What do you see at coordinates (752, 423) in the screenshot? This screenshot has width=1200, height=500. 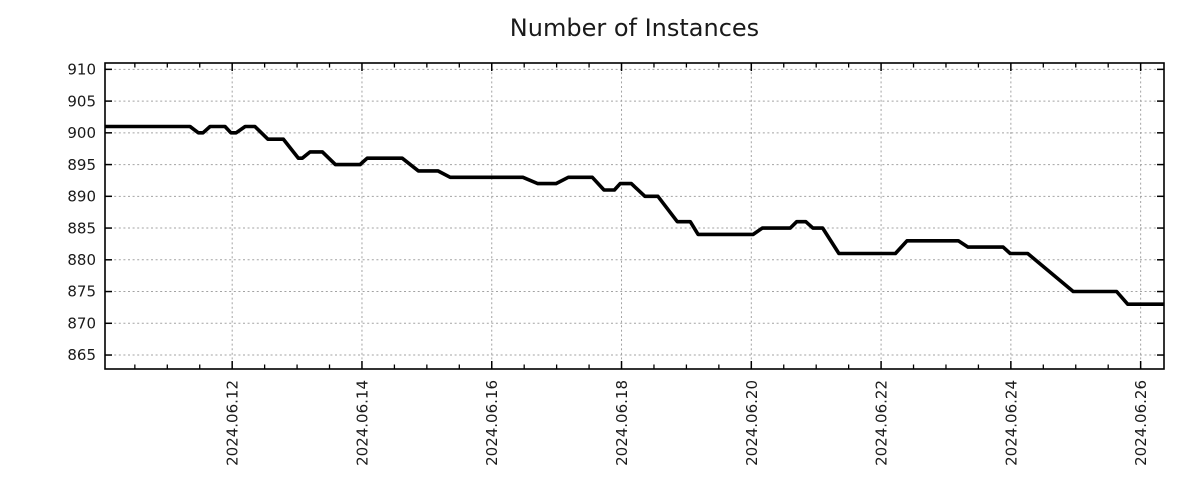 I see `x-tick-label: 2024.06.20` at bounding box center [752, 423].